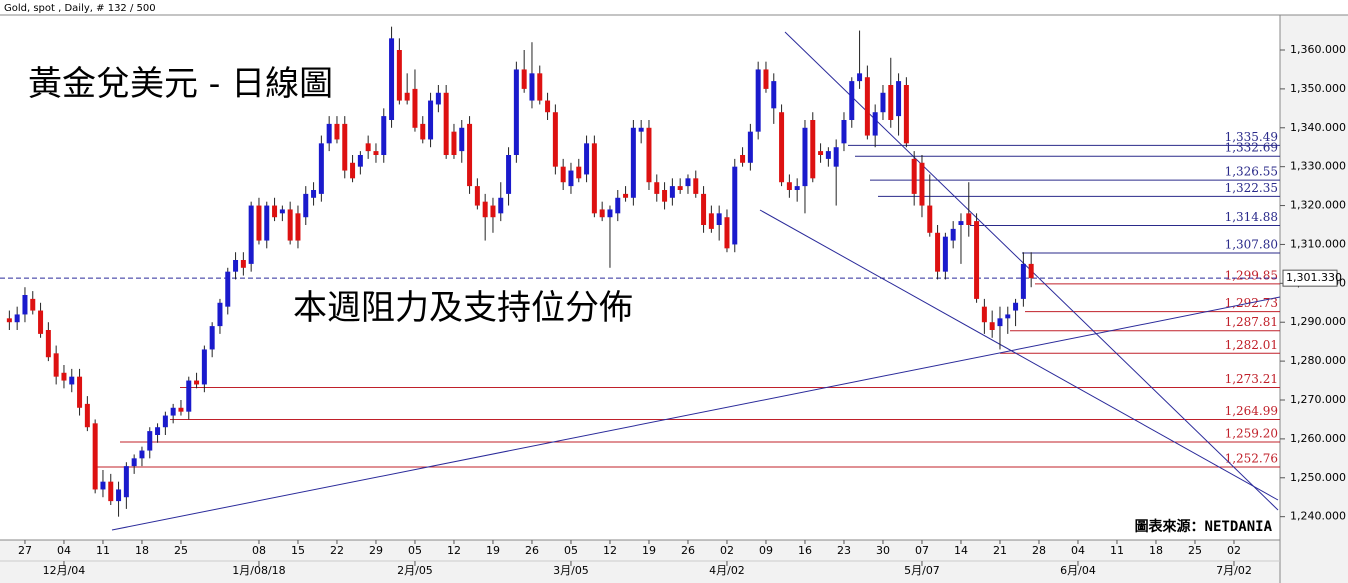 This screenshot has width=1348, height=583. What do you see at coordinates (1318, 166) in the screenshot?
I see `y-tick-label: 1,330.000` at bounding box center [1318, 166].